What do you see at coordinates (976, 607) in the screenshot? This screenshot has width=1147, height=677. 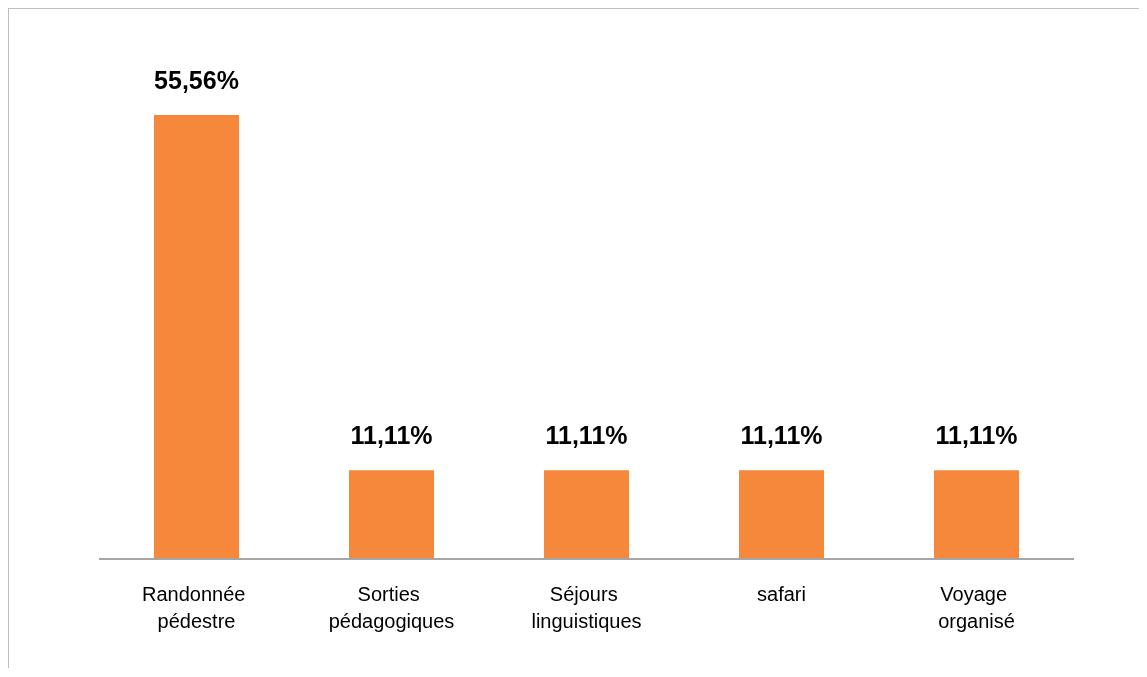 I see `x-tick-label: Voyage organisé` at bounding box center [976, 607].